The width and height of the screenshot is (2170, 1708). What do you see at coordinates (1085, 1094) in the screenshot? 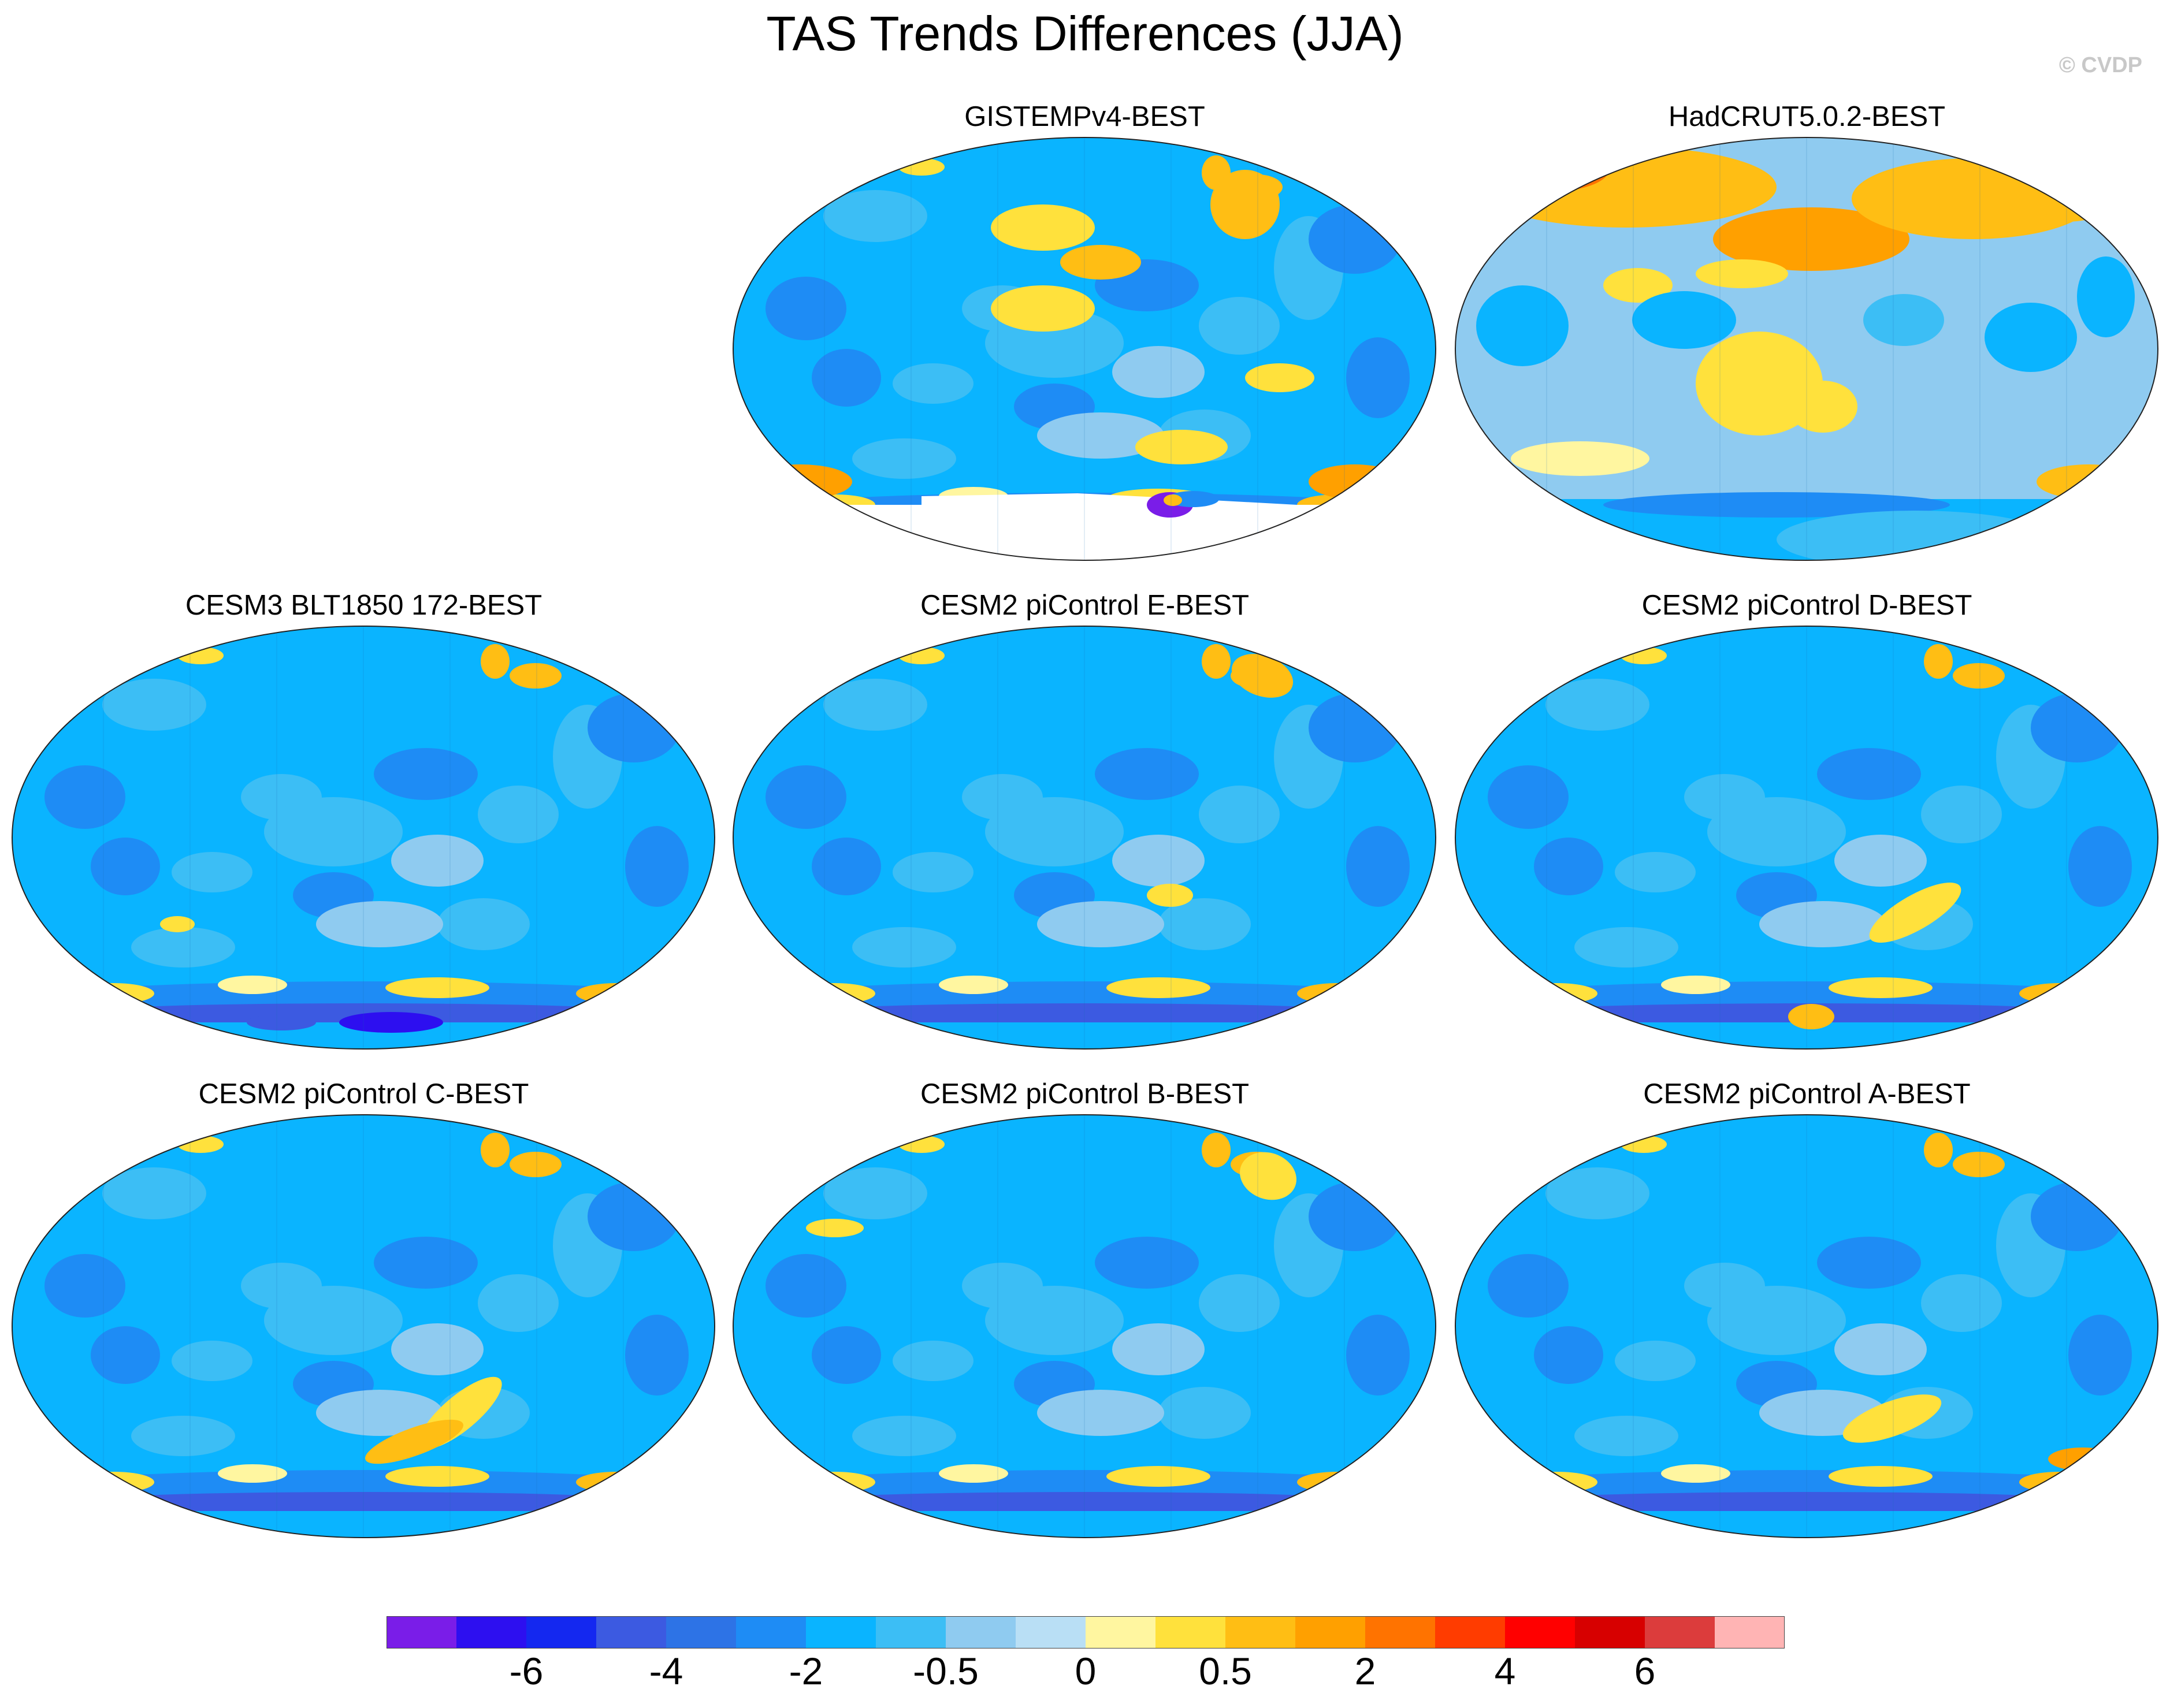
I see `panel-title: CESM2 piControl B-BEST` at bounding box center [1085, 1094].